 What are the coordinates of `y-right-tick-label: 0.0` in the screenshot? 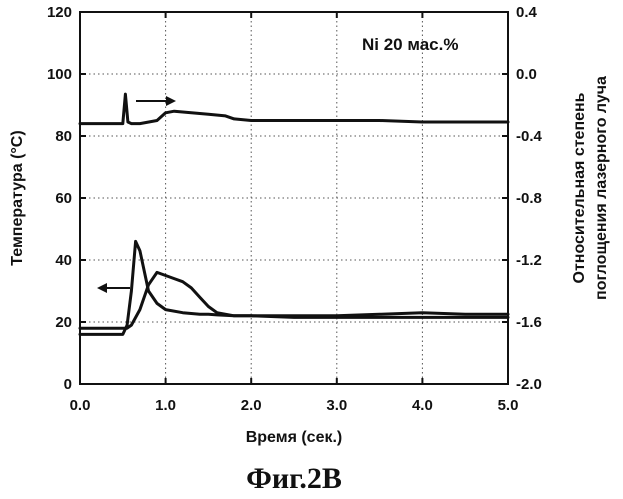 It's located at (526, 74).